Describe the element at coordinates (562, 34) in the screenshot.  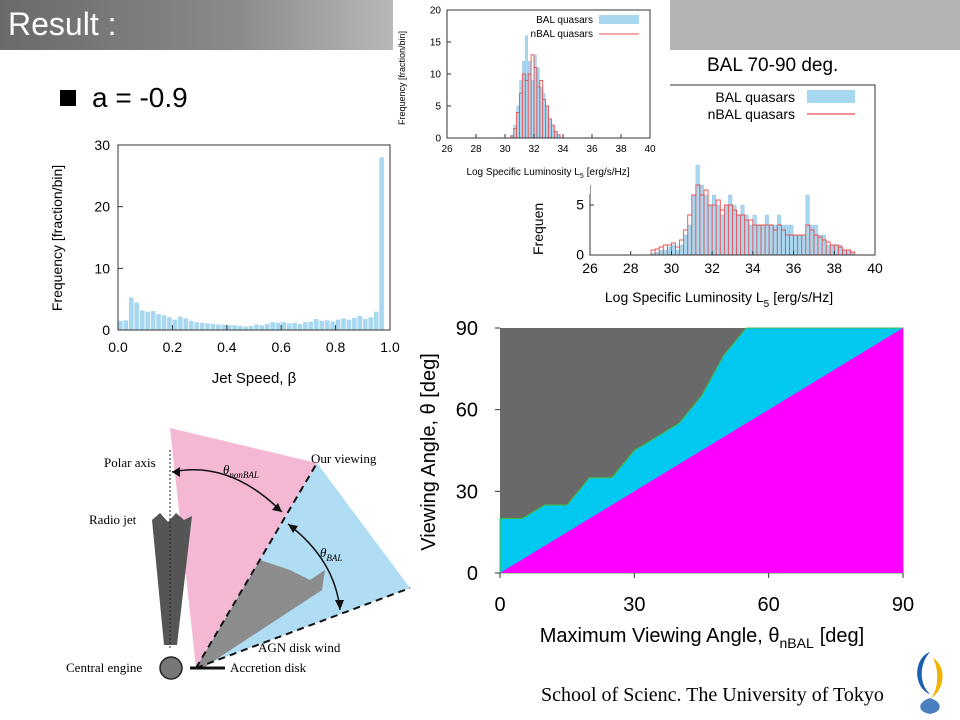
I see `legend-small-nbal: nBAL quasars` at that location.